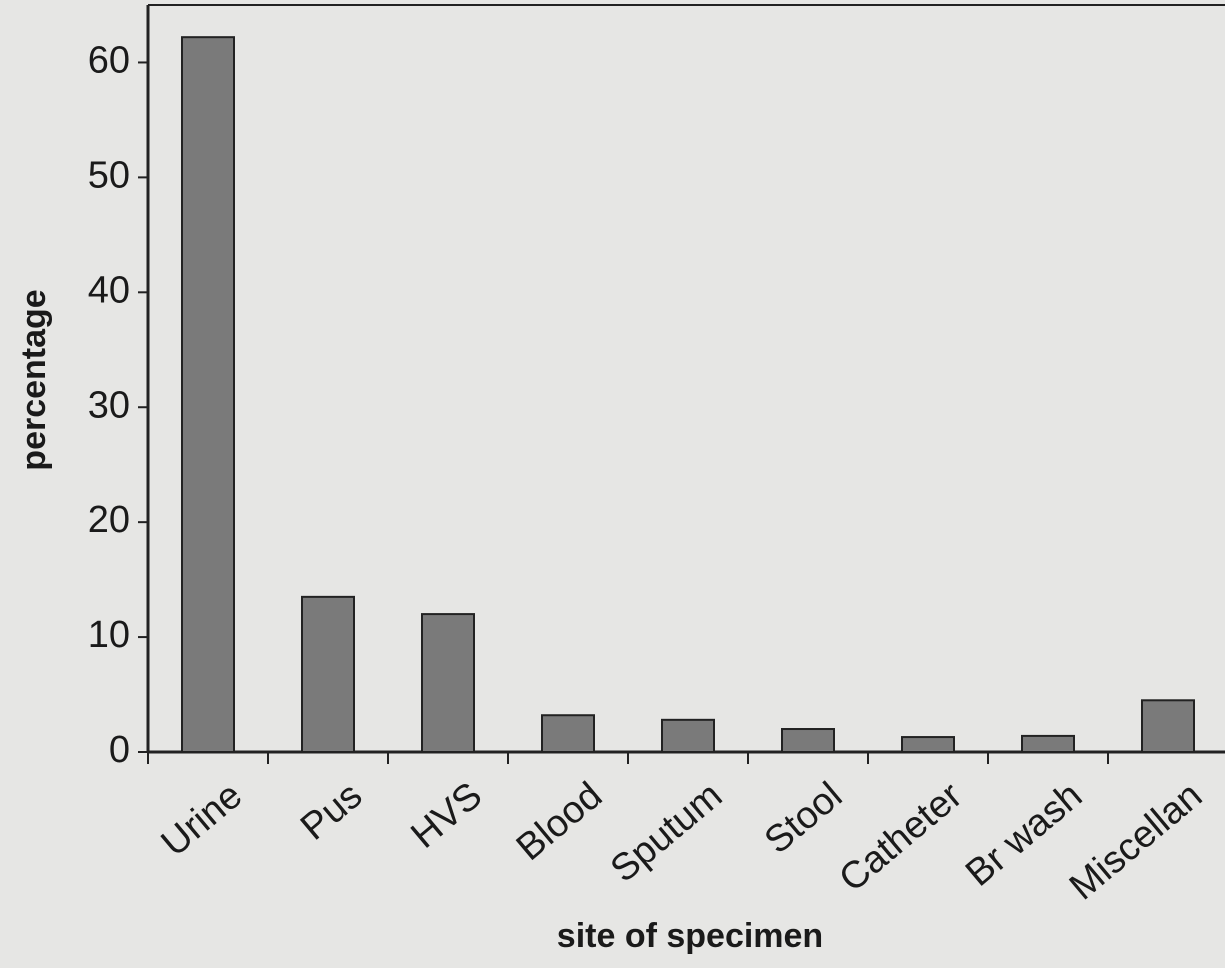  I want to click on y-tick-label: 30, so click(109, 405).